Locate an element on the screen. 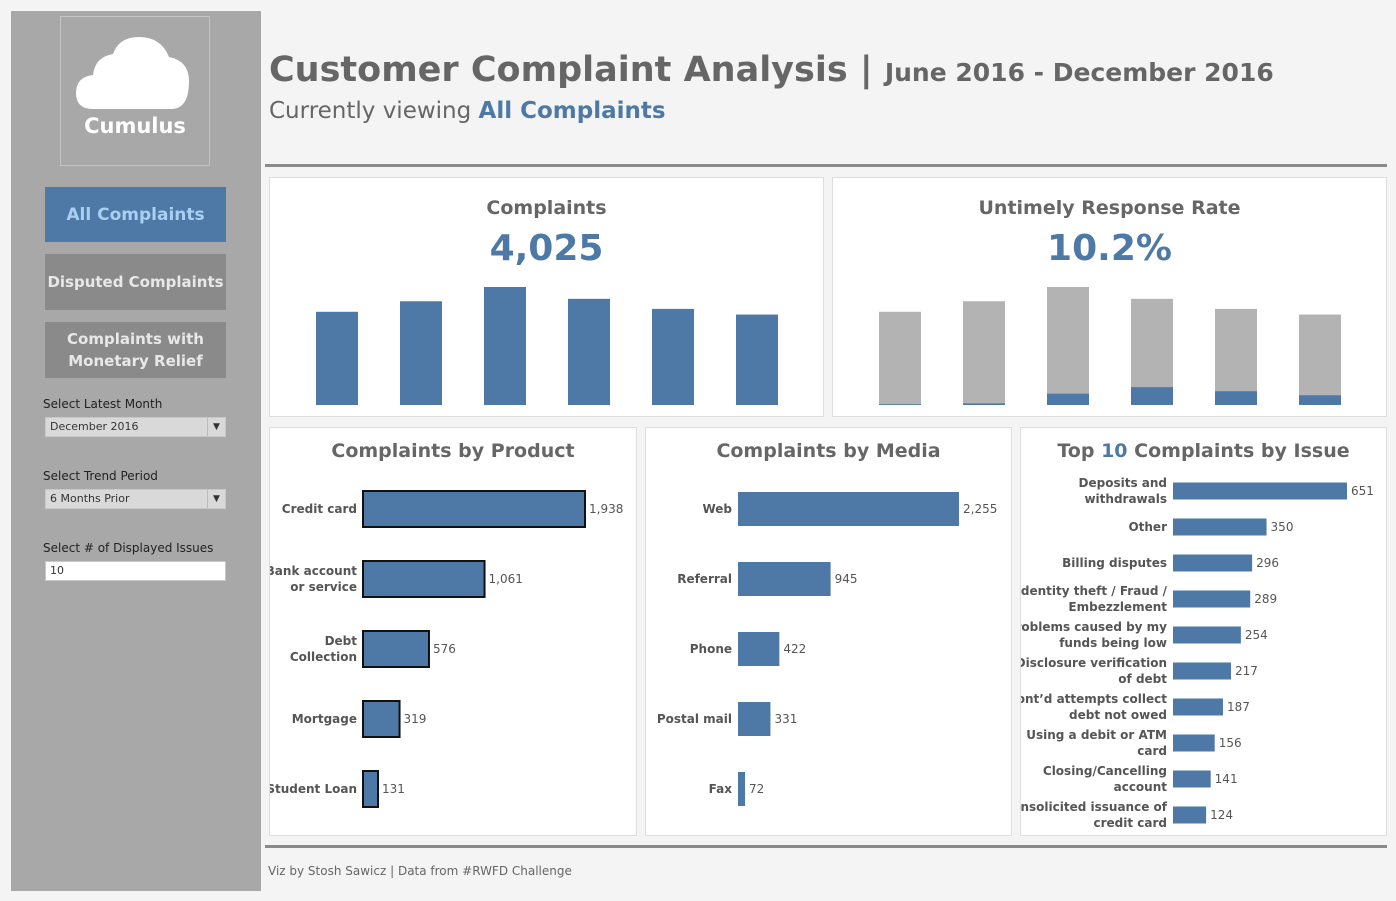  data-label: 217 is located at coordinates (1246, 671).